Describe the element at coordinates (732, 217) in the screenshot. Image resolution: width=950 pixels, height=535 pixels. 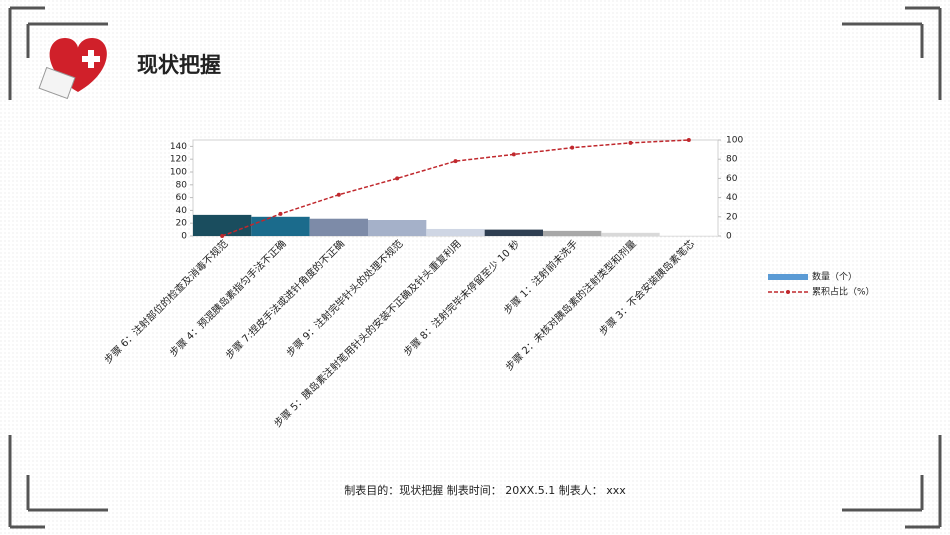
I see `y2-tick-label: 20` at that location.